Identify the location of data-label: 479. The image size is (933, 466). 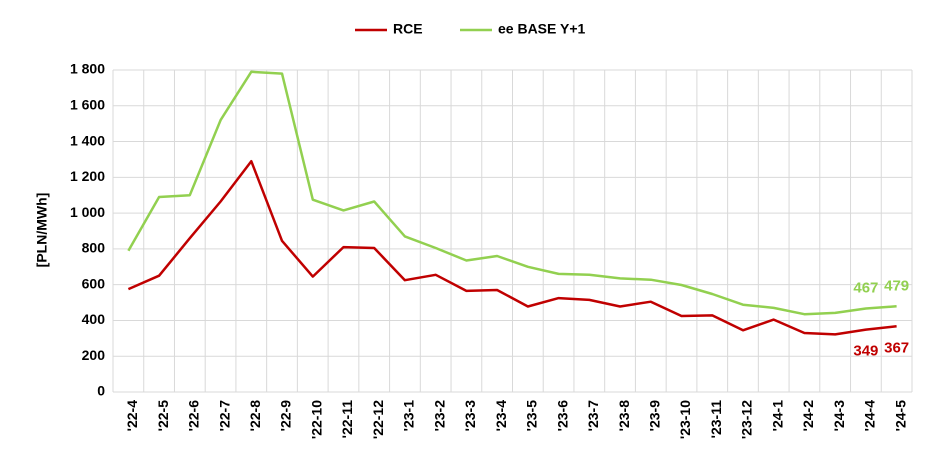
(896, 285).